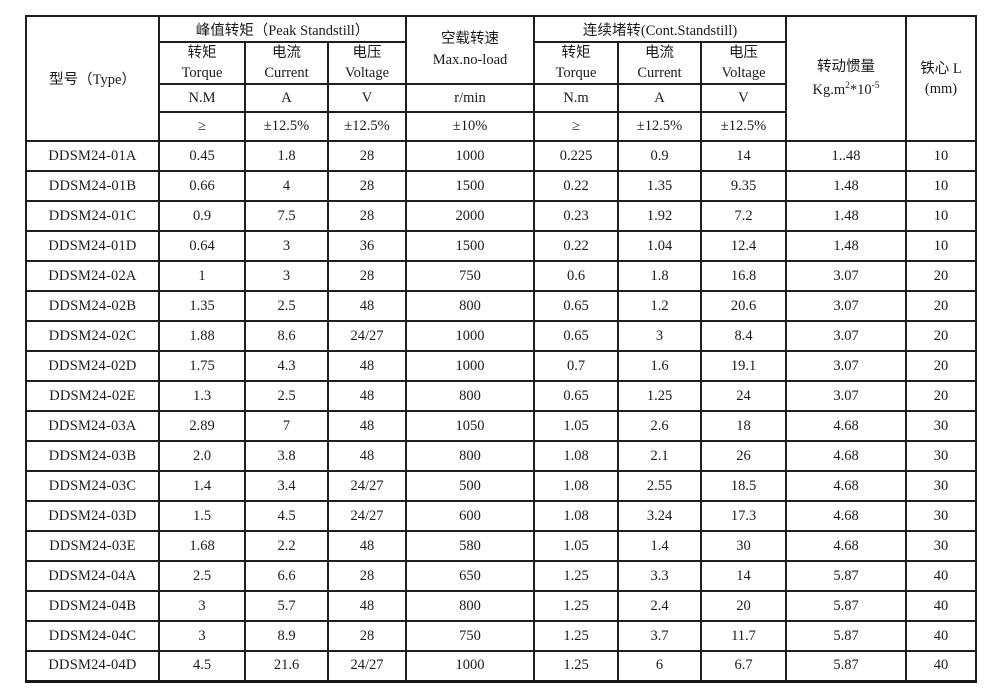 The height and width of the screenshot is (691, 1000). What do you see at coordinates (470, 426) in the screenshot?
I see `cell-noload-speed: 1050` at bounding box center [470, 426].